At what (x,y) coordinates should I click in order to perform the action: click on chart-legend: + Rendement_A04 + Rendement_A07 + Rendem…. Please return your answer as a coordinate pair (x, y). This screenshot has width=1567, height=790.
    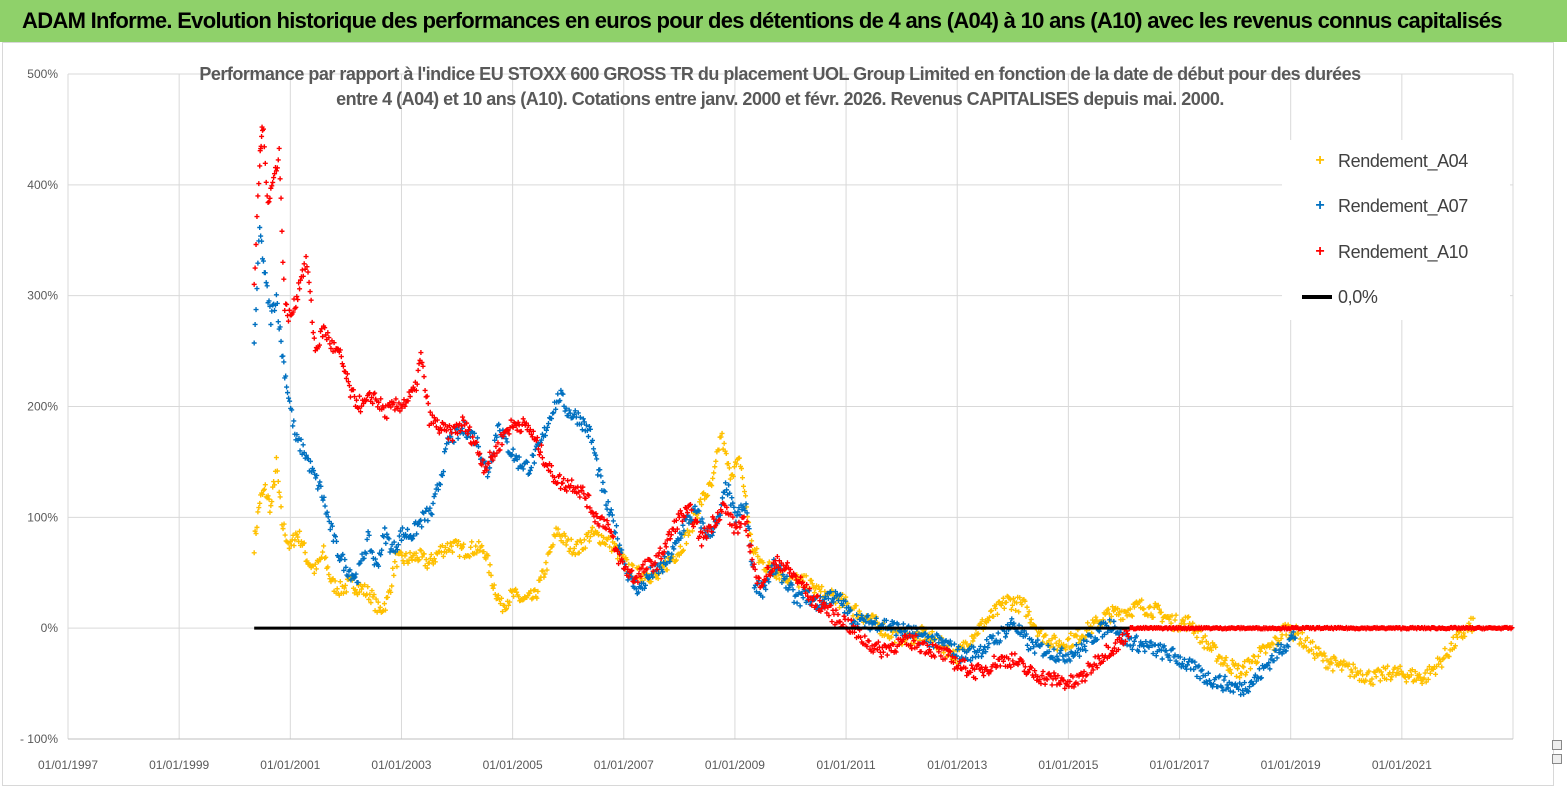
    Looking at the image, I should click on (1396, 230).